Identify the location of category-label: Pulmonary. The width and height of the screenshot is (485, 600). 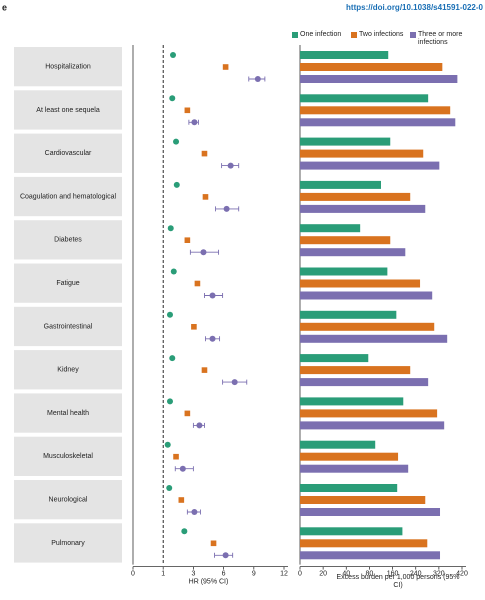
(68, 543).